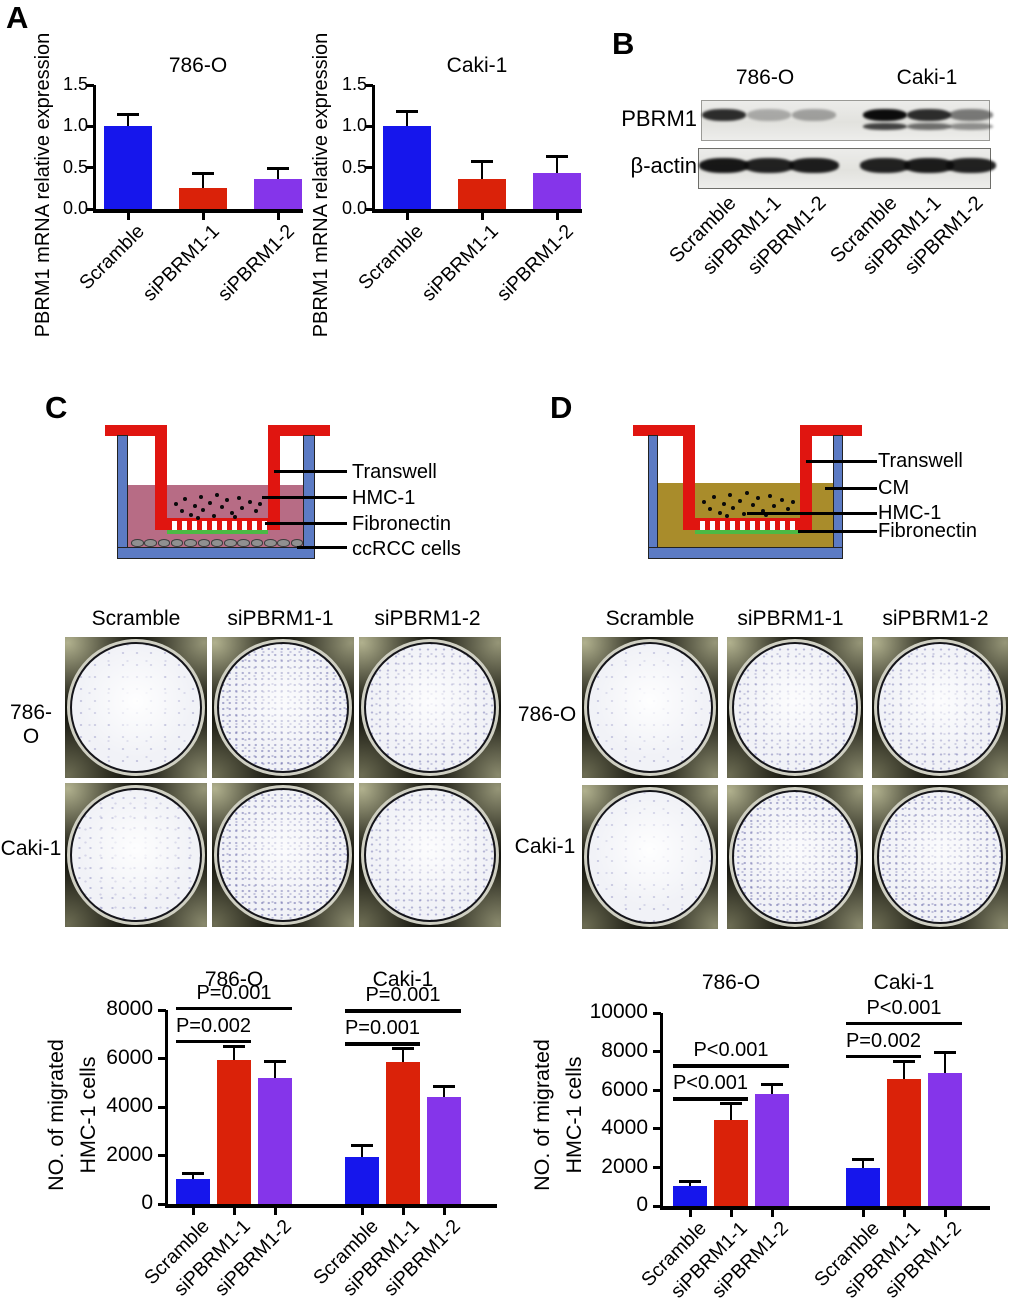 The image size is (1020, 1309). I want to click on fibronectin-layer, so click(747, 532).